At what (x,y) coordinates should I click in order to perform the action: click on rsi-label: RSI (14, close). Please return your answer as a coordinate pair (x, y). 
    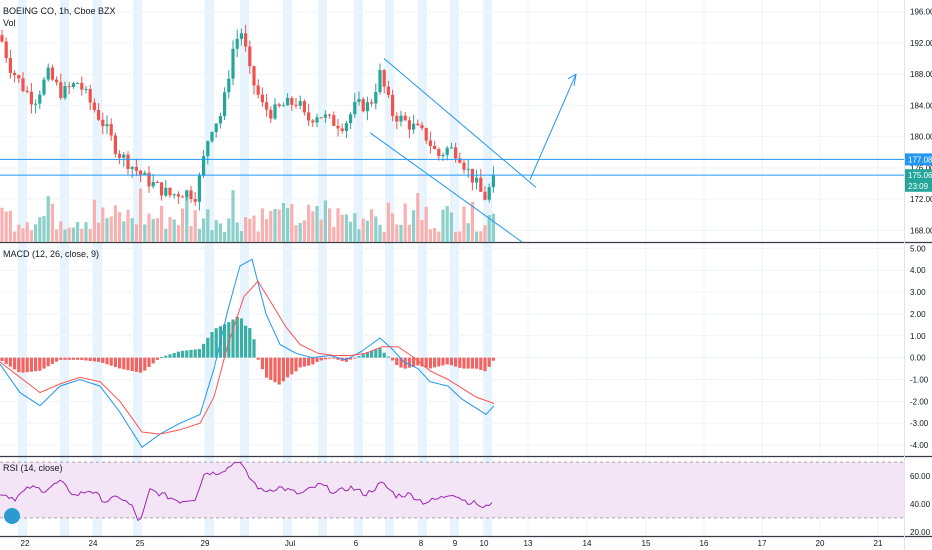
    Looking at the image, I should click on (33, 468).